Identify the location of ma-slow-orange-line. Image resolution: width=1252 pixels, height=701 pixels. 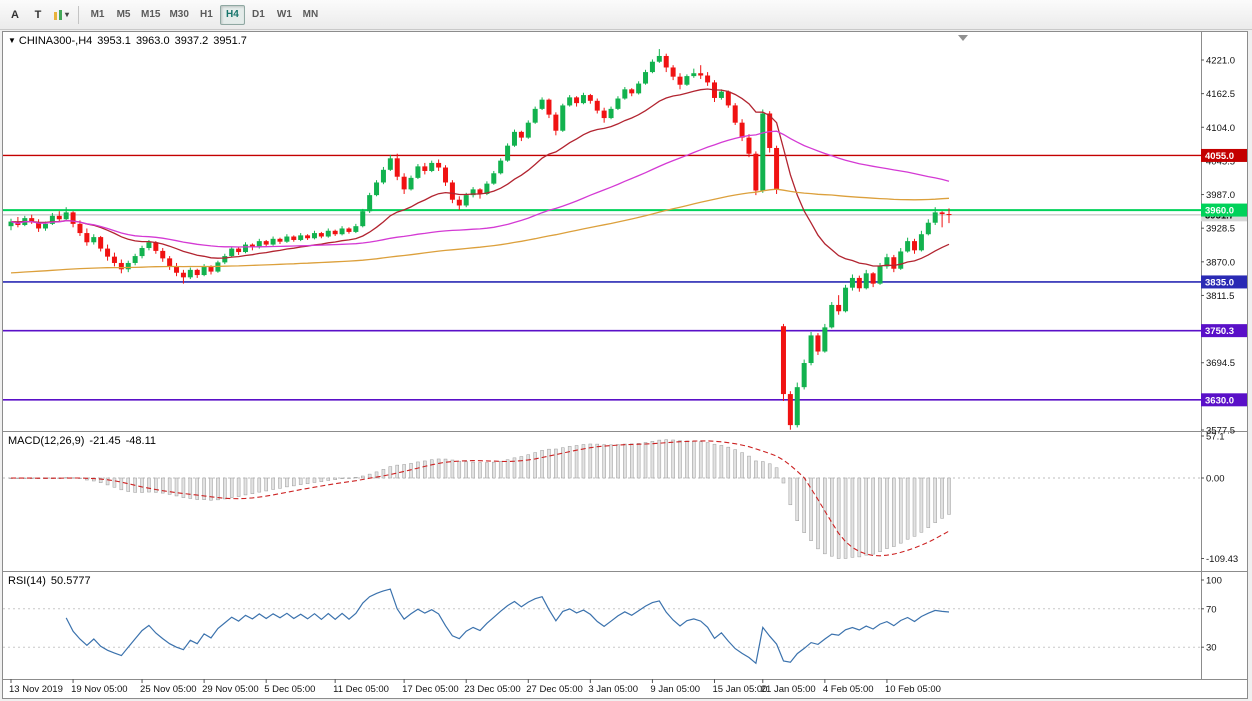
(480, 231).